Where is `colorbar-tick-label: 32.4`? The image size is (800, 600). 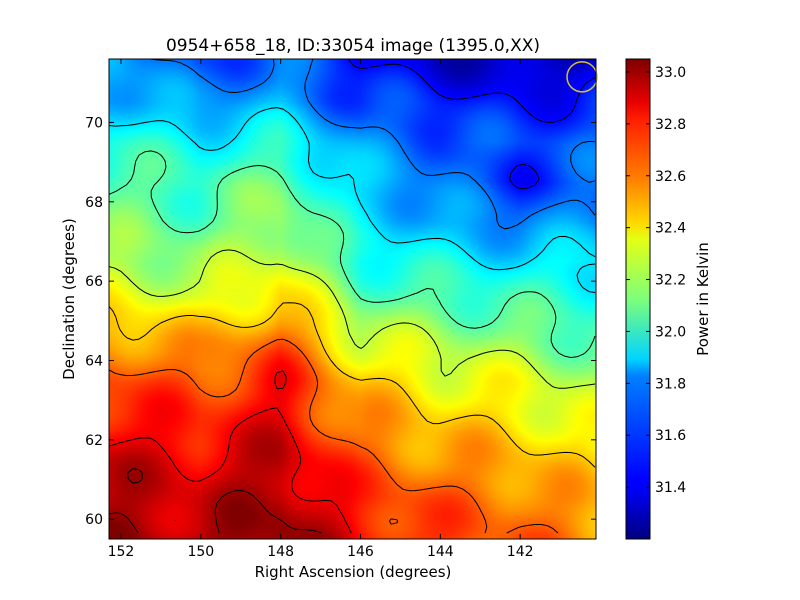
colorbar-tick-label: 32.4 is located at coordinates (670, 229).